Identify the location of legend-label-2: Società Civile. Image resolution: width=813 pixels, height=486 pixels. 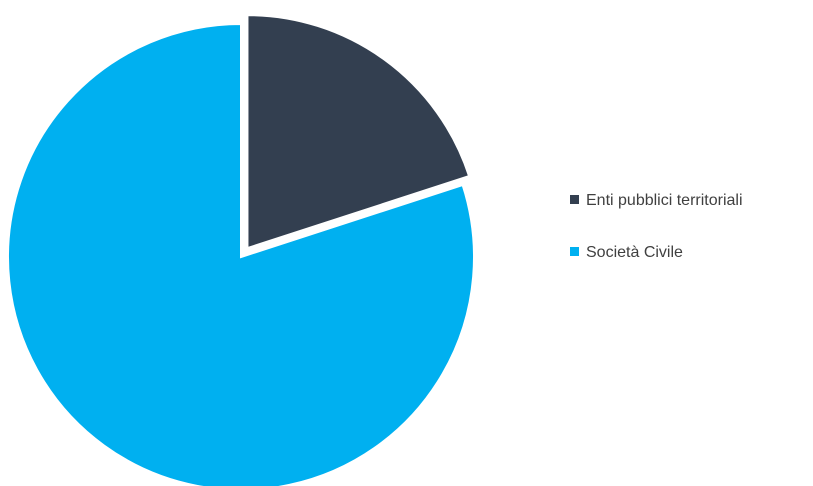
(634, 252).